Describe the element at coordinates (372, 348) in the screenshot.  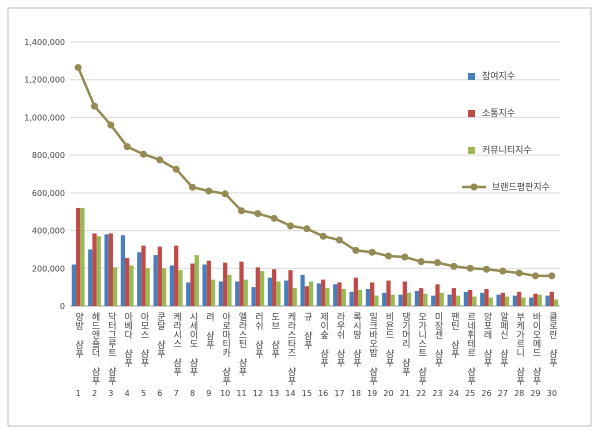
I see `x-tick-label: 밀크바오밥 샴푸` at that location.